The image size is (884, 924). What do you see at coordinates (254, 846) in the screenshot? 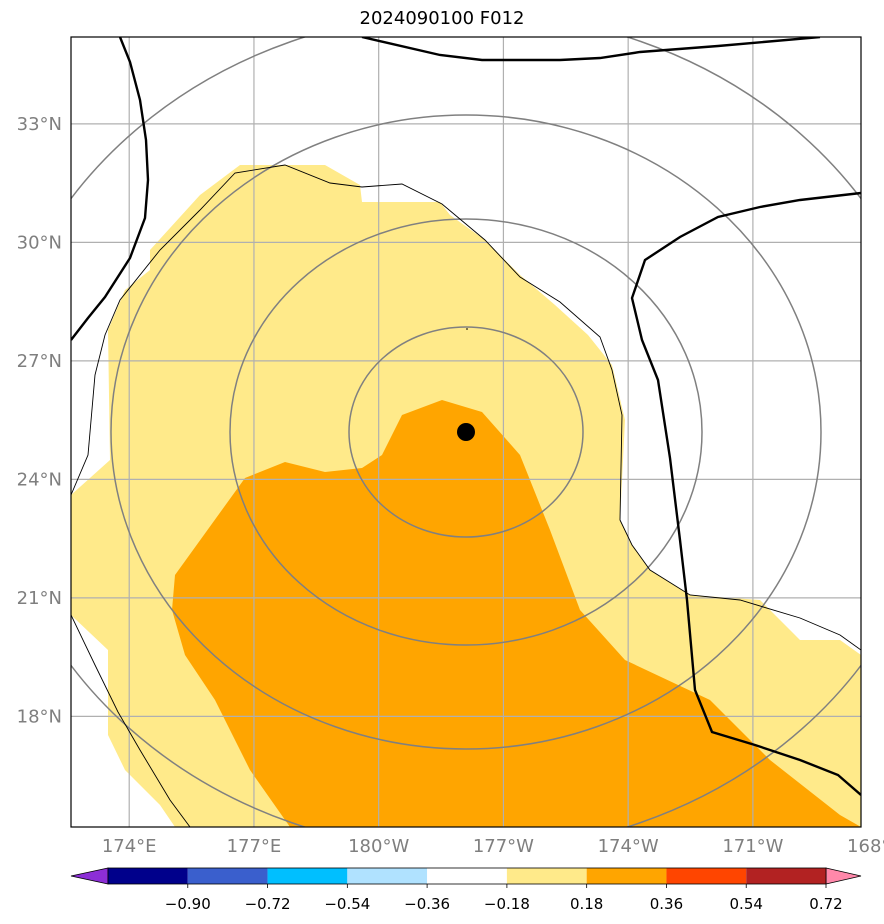
I see `lon-tick-label: 177°E` at bounding box center [254, 846].